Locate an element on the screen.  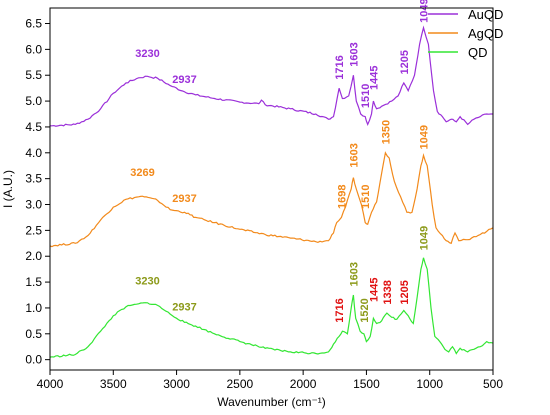
y-tick-label: 5.0 is located at coordinates (33, 101).